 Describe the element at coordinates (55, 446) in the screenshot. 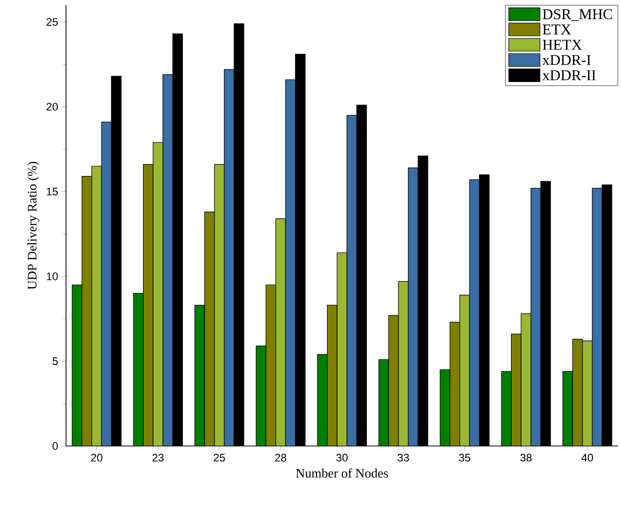

I see `y-tick-label: 0` at that location.